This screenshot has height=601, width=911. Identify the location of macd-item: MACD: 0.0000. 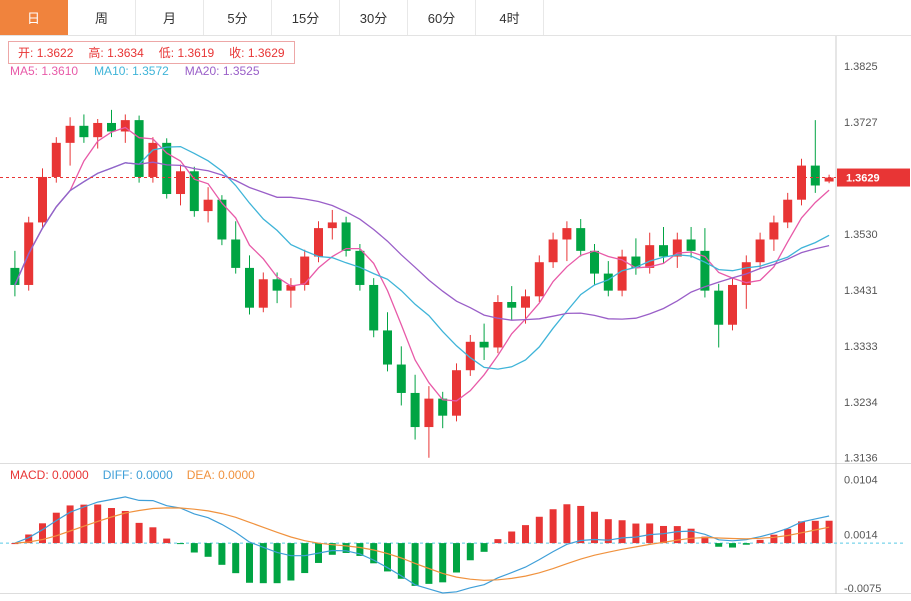
(49, 475).